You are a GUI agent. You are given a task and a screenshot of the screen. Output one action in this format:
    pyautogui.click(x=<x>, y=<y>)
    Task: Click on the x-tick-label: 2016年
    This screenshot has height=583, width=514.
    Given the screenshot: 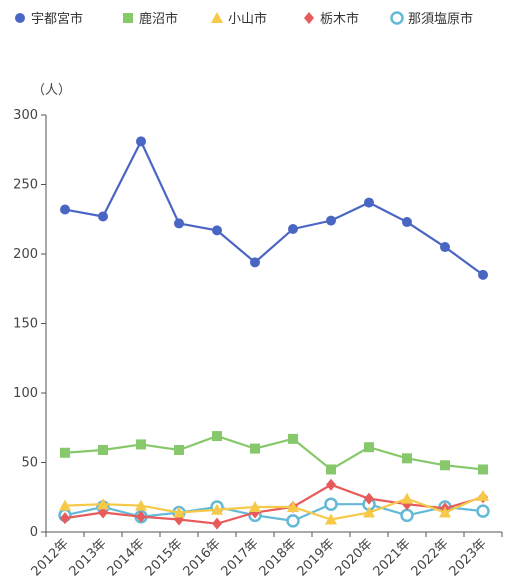 What is the action you would take?
    pyautogui.click(x=202, y=557)
    